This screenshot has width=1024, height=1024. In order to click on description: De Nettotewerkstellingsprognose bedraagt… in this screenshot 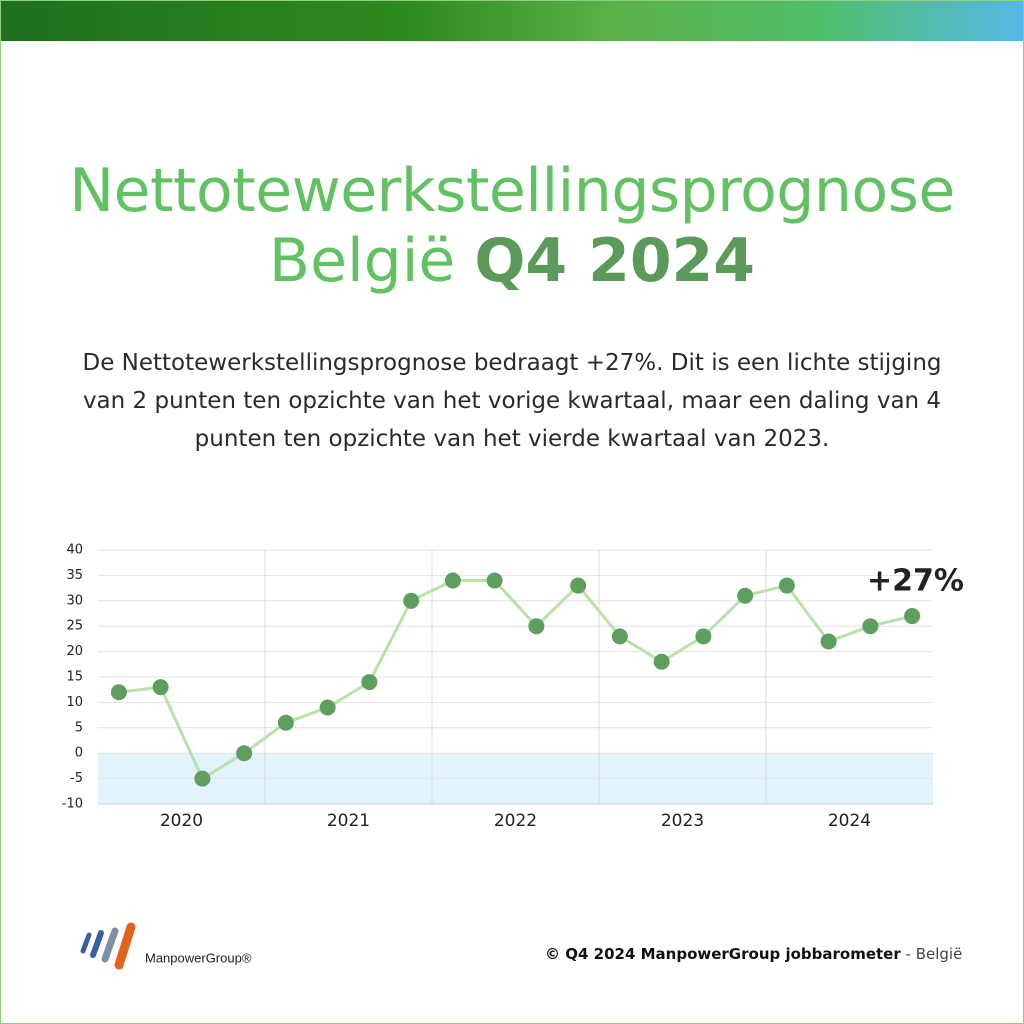, I will do `click(512, 401)`.